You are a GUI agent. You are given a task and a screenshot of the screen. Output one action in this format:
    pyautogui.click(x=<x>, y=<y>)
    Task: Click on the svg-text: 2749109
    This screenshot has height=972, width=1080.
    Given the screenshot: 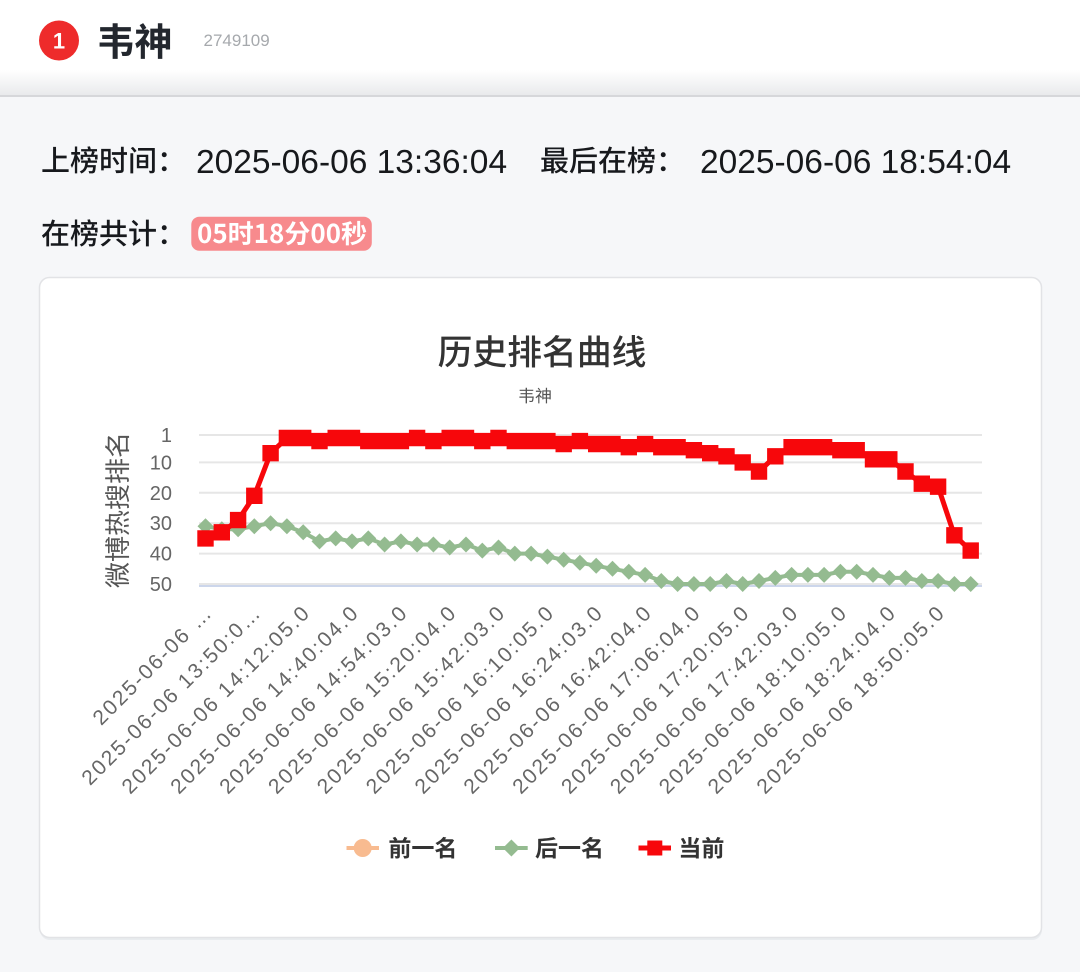 What is the action you would take?
    pyautogui.click(x=237, y=40)
    